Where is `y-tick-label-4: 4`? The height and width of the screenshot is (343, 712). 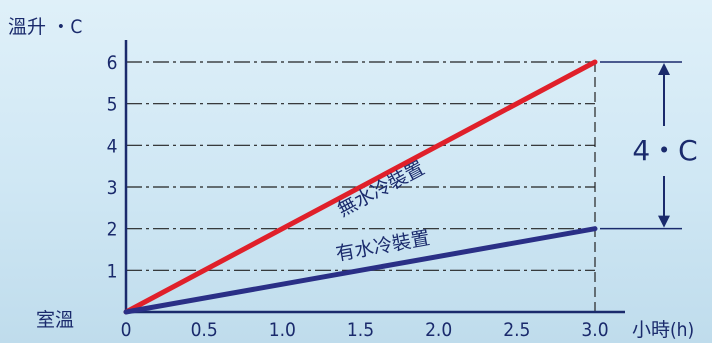 y-tick-label-4: 4 is located at coordinates (112, 146).